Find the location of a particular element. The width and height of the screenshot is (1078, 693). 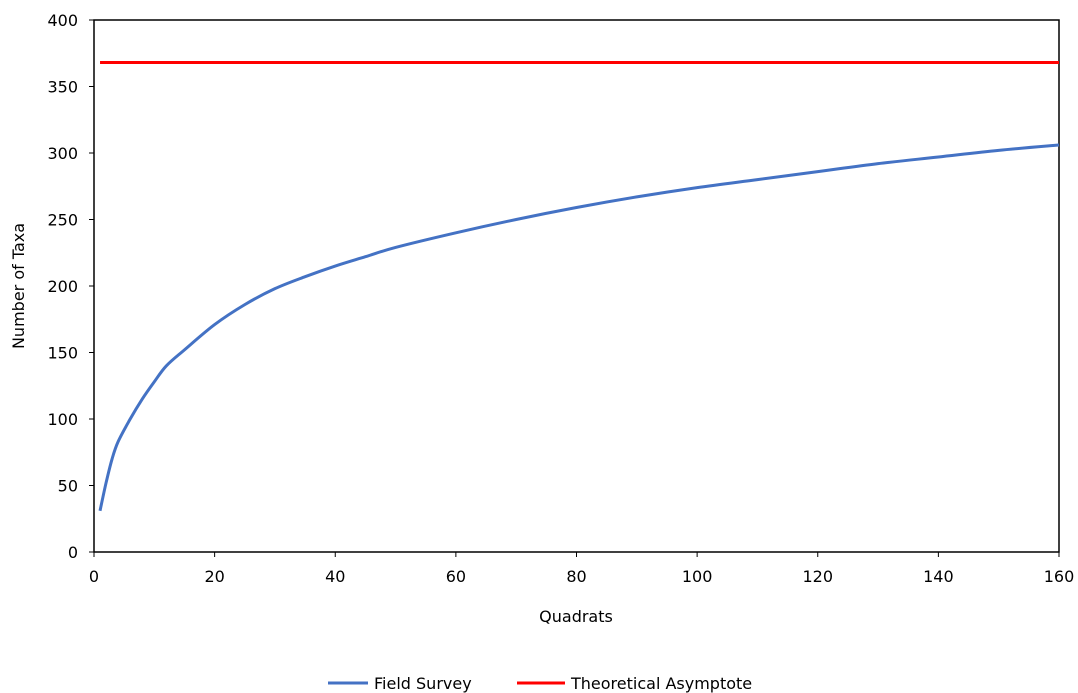

legend-label-theoretical-asymptote: Theoretical Asymptote is located at coordinates (661, 683).